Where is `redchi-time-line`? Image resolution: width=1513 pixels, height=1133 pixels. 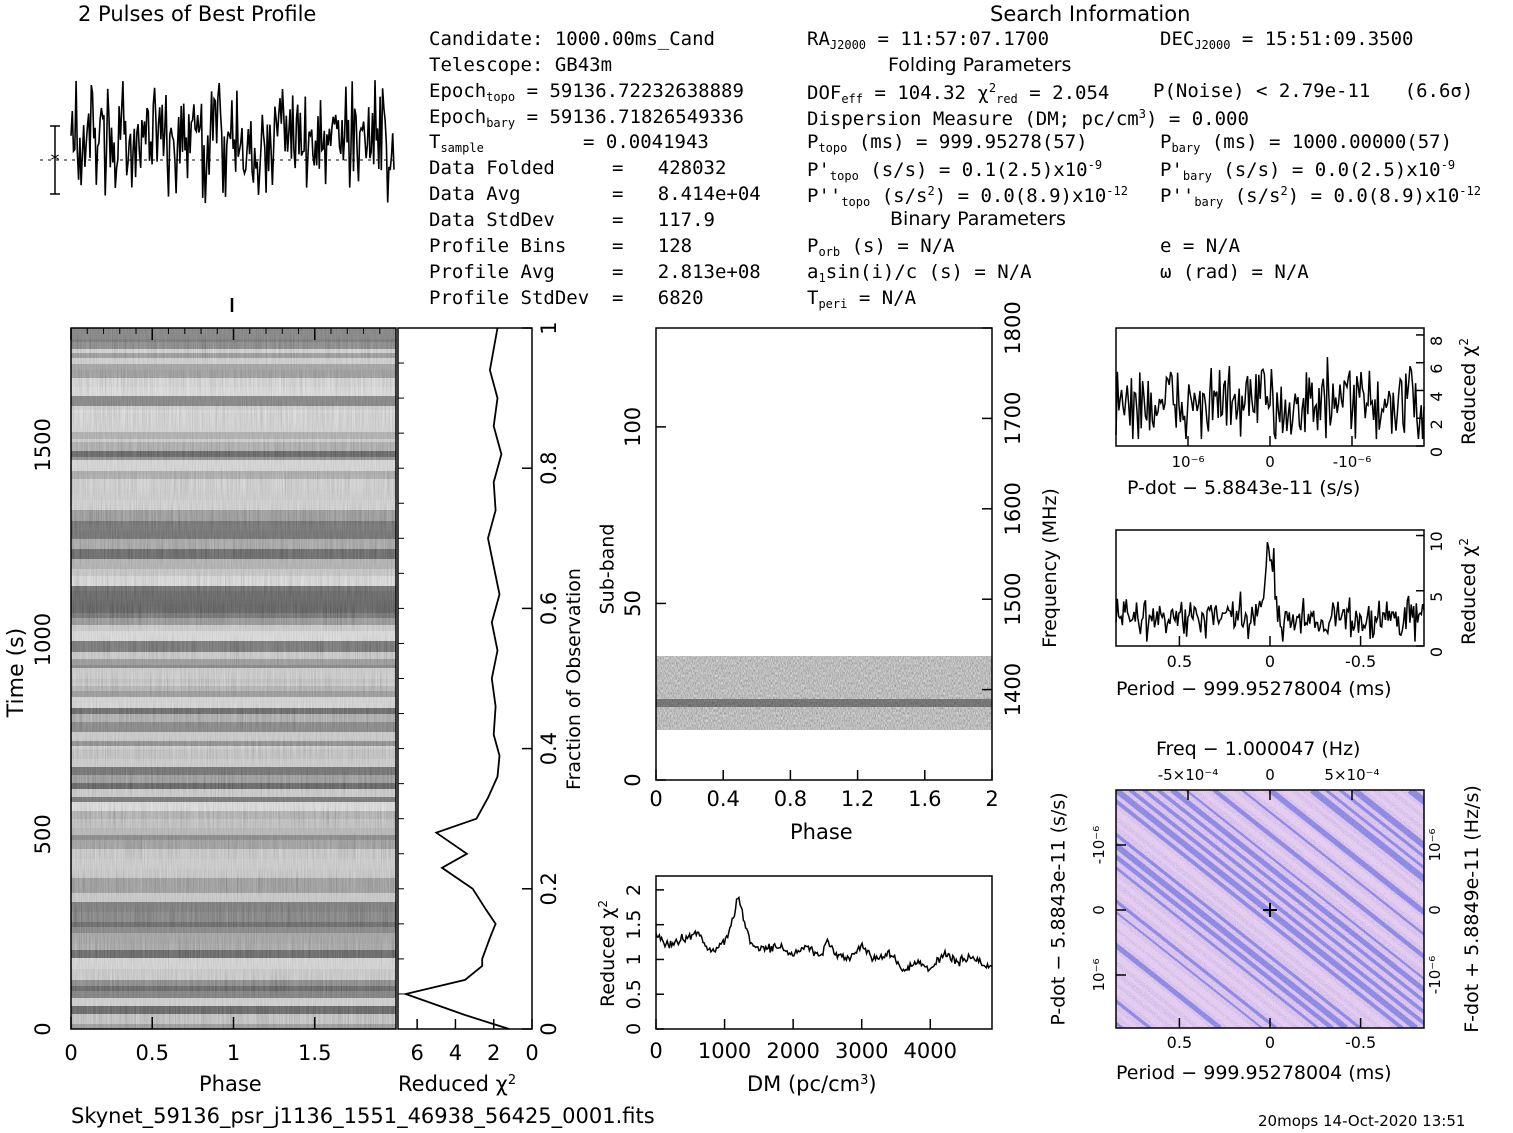 redchi-time-line is located at coordinates (456, 678).